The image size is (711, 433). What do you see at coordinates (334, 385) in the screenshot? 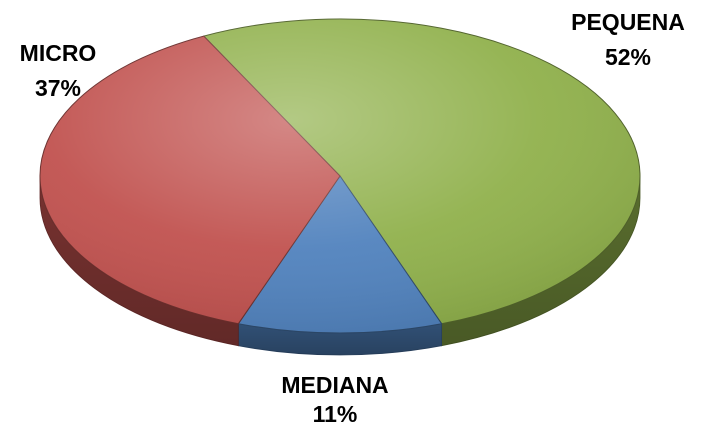
I see `slice-label-mediana: MEDIANA` at bounding box center [334, 385].